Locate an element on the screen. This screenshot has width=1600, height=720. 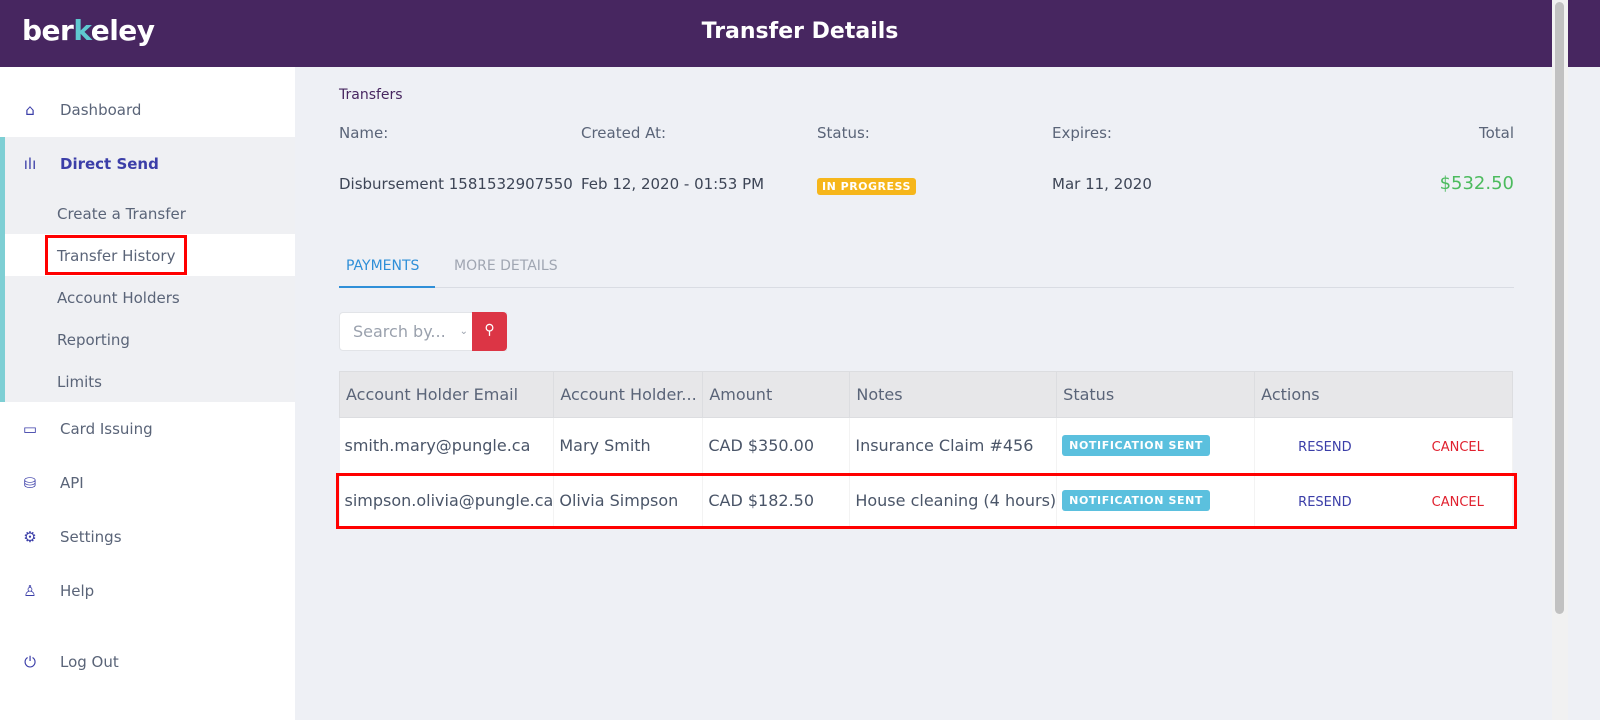
home-icon: ⌂ is located at coordinates (30, 110).